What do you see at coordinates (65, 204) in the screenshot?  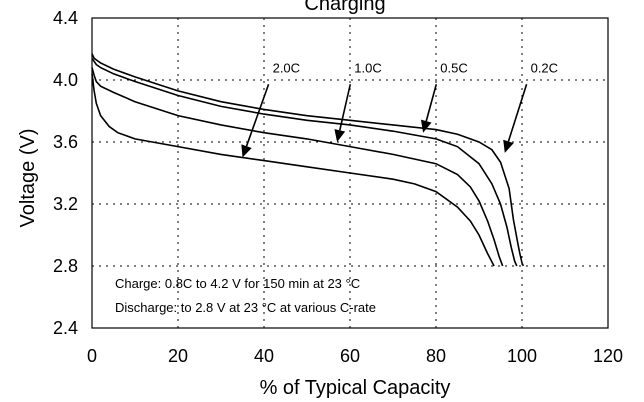 I see `y-tick-label: 3.2` at bounding box center [65, 204].